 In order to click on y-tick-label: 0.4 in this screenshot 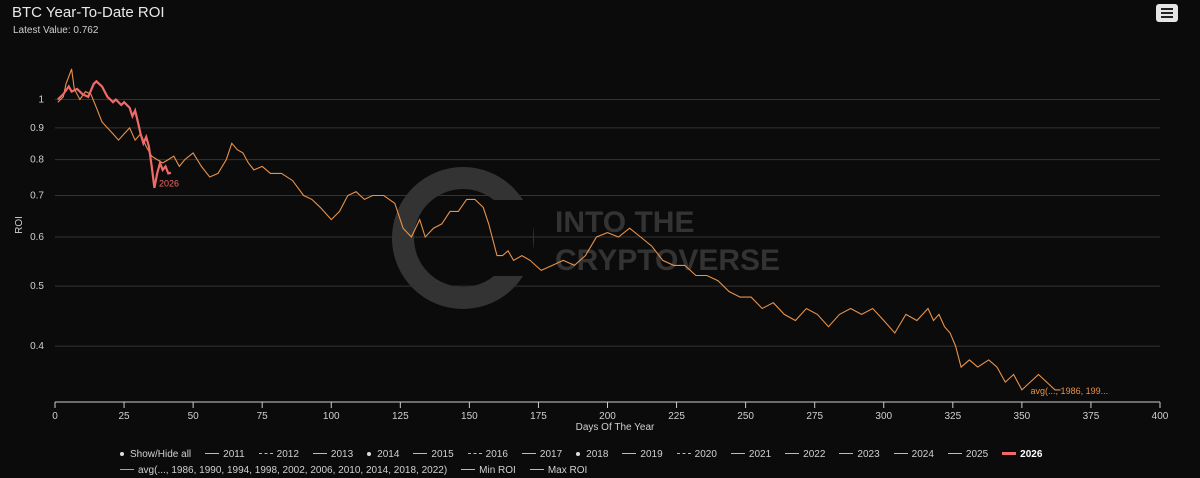, I will do `click(37, 346)`.